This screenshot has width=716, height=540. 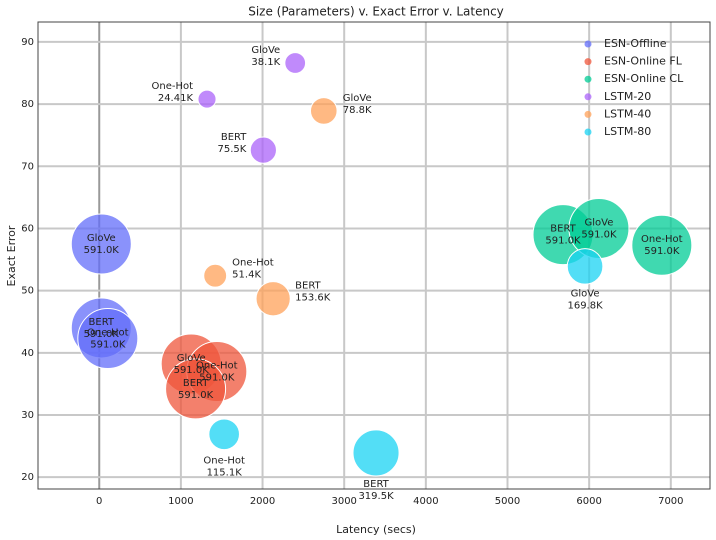 What do you see at coordinates (232, 149) in the screenshot?
I see `bubble-size-label: 75.5K` at bounding box center [232, 149].